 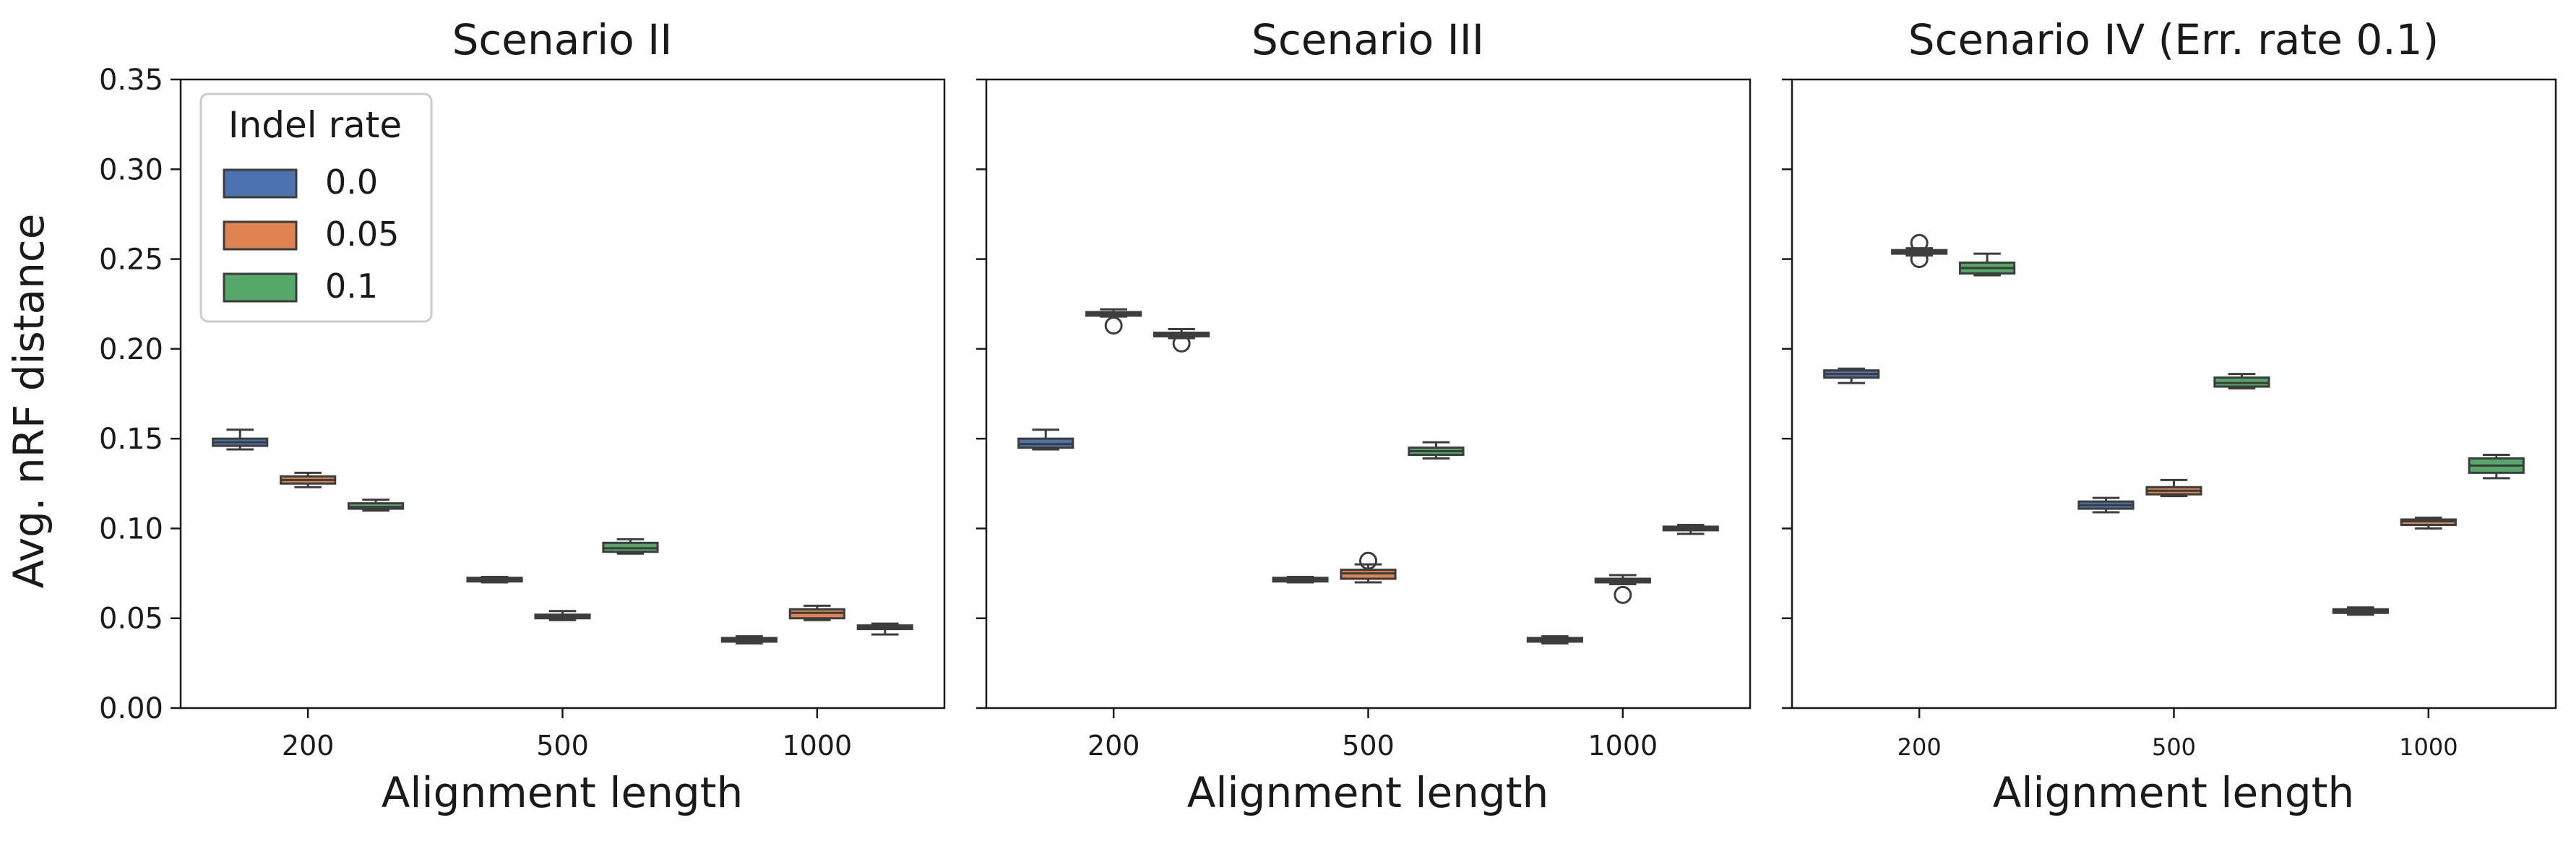 I want to click on y-tick-label: 0.00, so click(x=131, y=708).